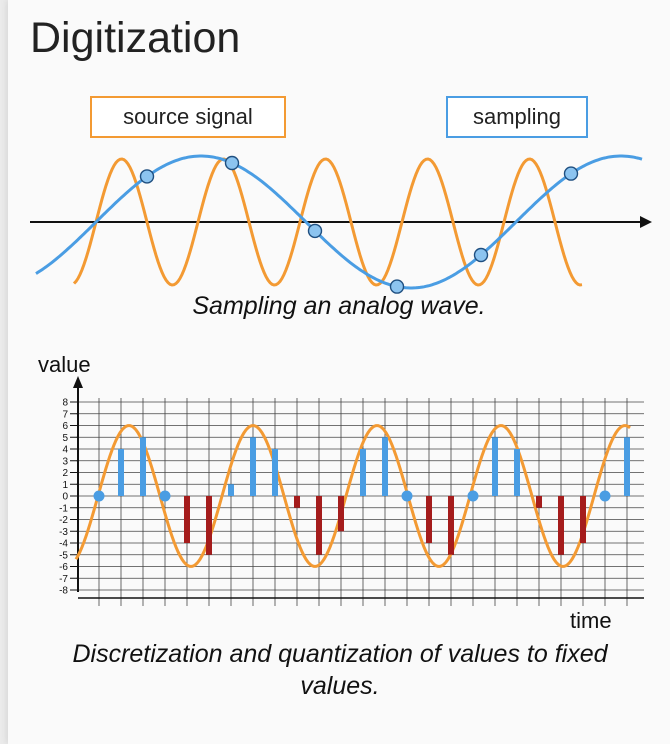 Image resolution: width=670 pixels, height=744 pixels. I want to click on sample-points, so click(359, 224).